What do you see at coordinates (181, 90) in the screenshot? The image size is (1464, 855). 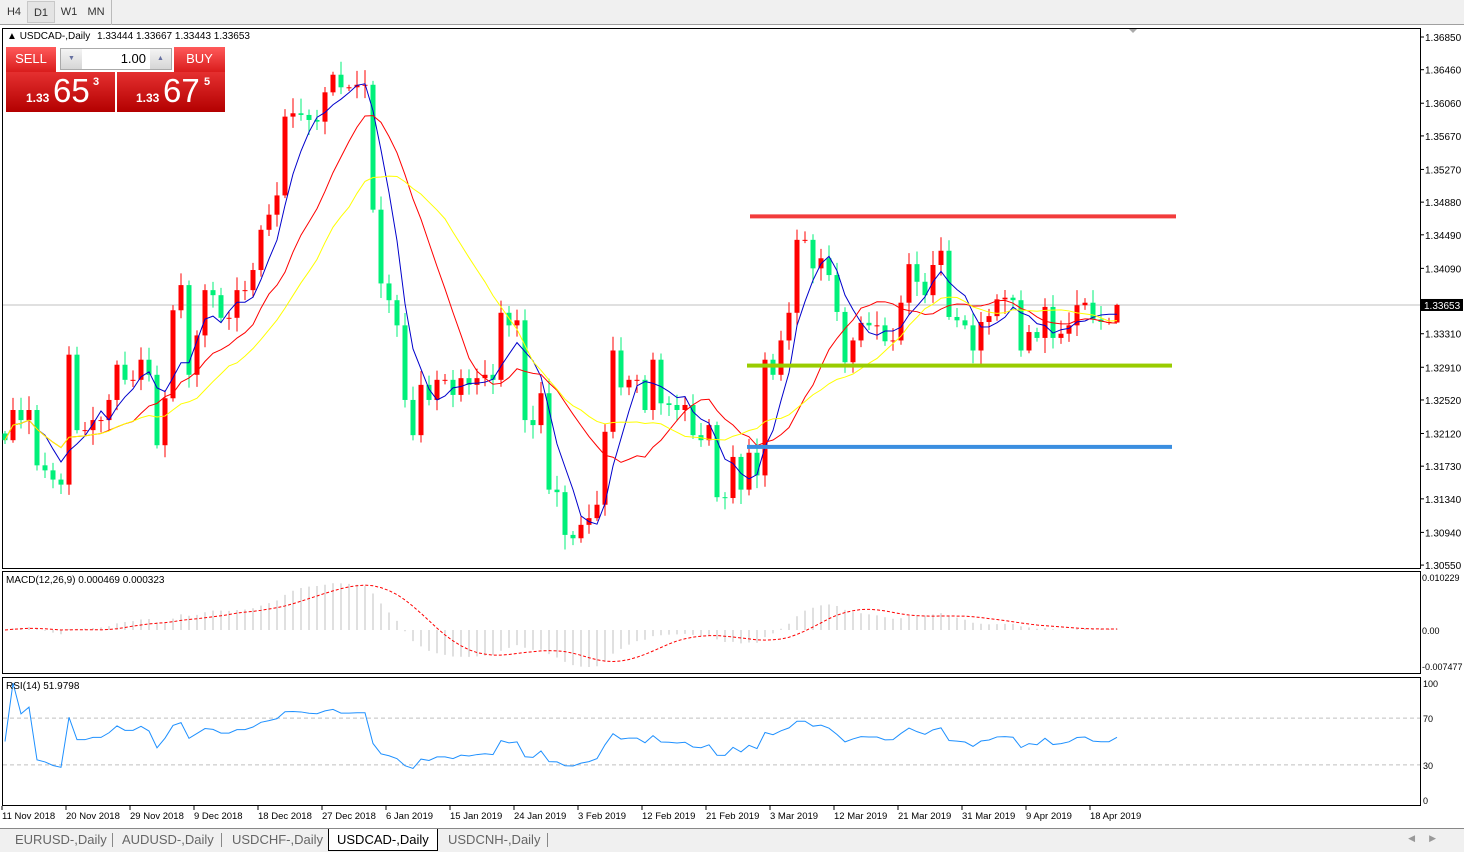 I see `buy-price-big: 67` at bounding box center [181, 90].